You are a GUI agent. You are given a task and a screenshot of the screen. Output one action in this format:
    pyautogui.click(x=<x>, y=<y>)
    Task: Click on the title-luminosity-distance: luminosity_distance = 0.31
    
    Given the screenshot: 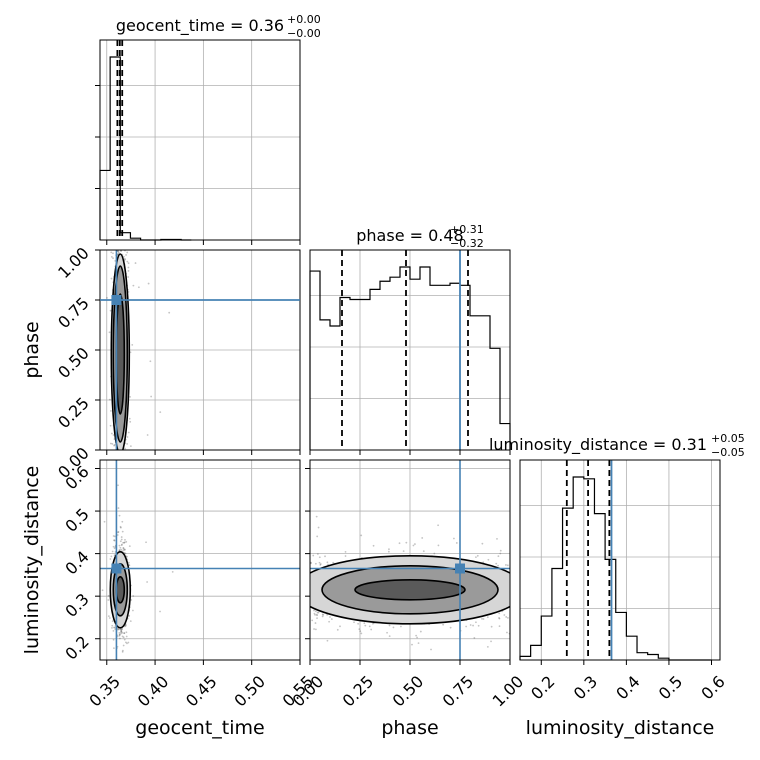 What is the action you would take?
    pyautogui.click(x=598, y=445)
    